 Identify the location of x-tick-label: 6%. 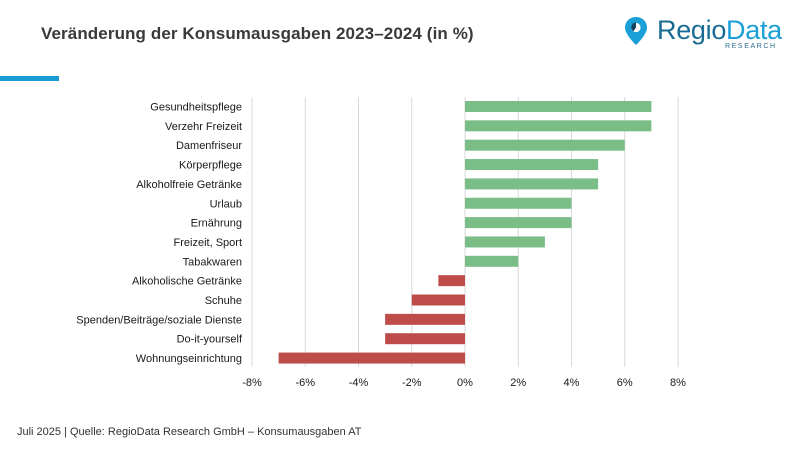
(625, 383).